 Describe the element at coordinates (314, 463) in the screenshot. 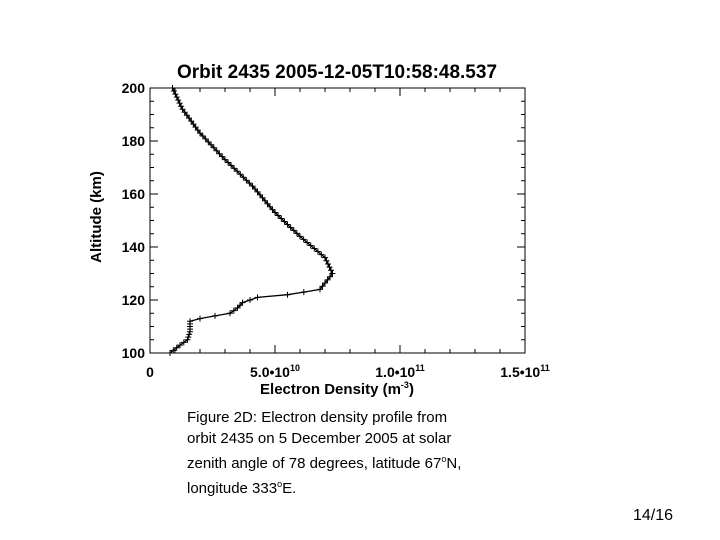

I see `caption-text: zenith angle of 78 degrees, latitude 67` at that location.